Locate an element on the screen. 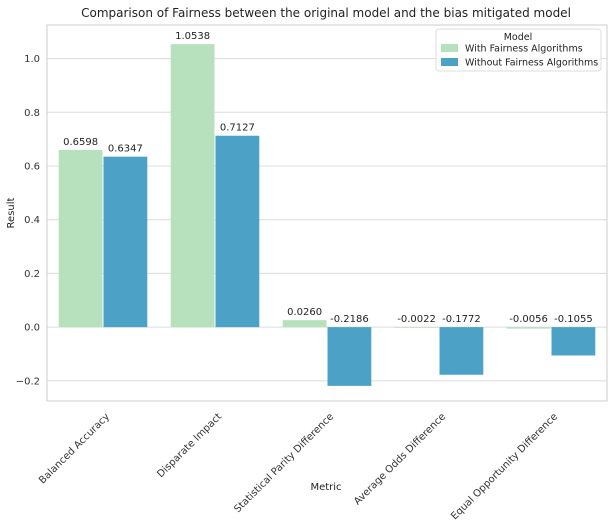  data-label: 0.6598 is located at coordinates (80, 142).